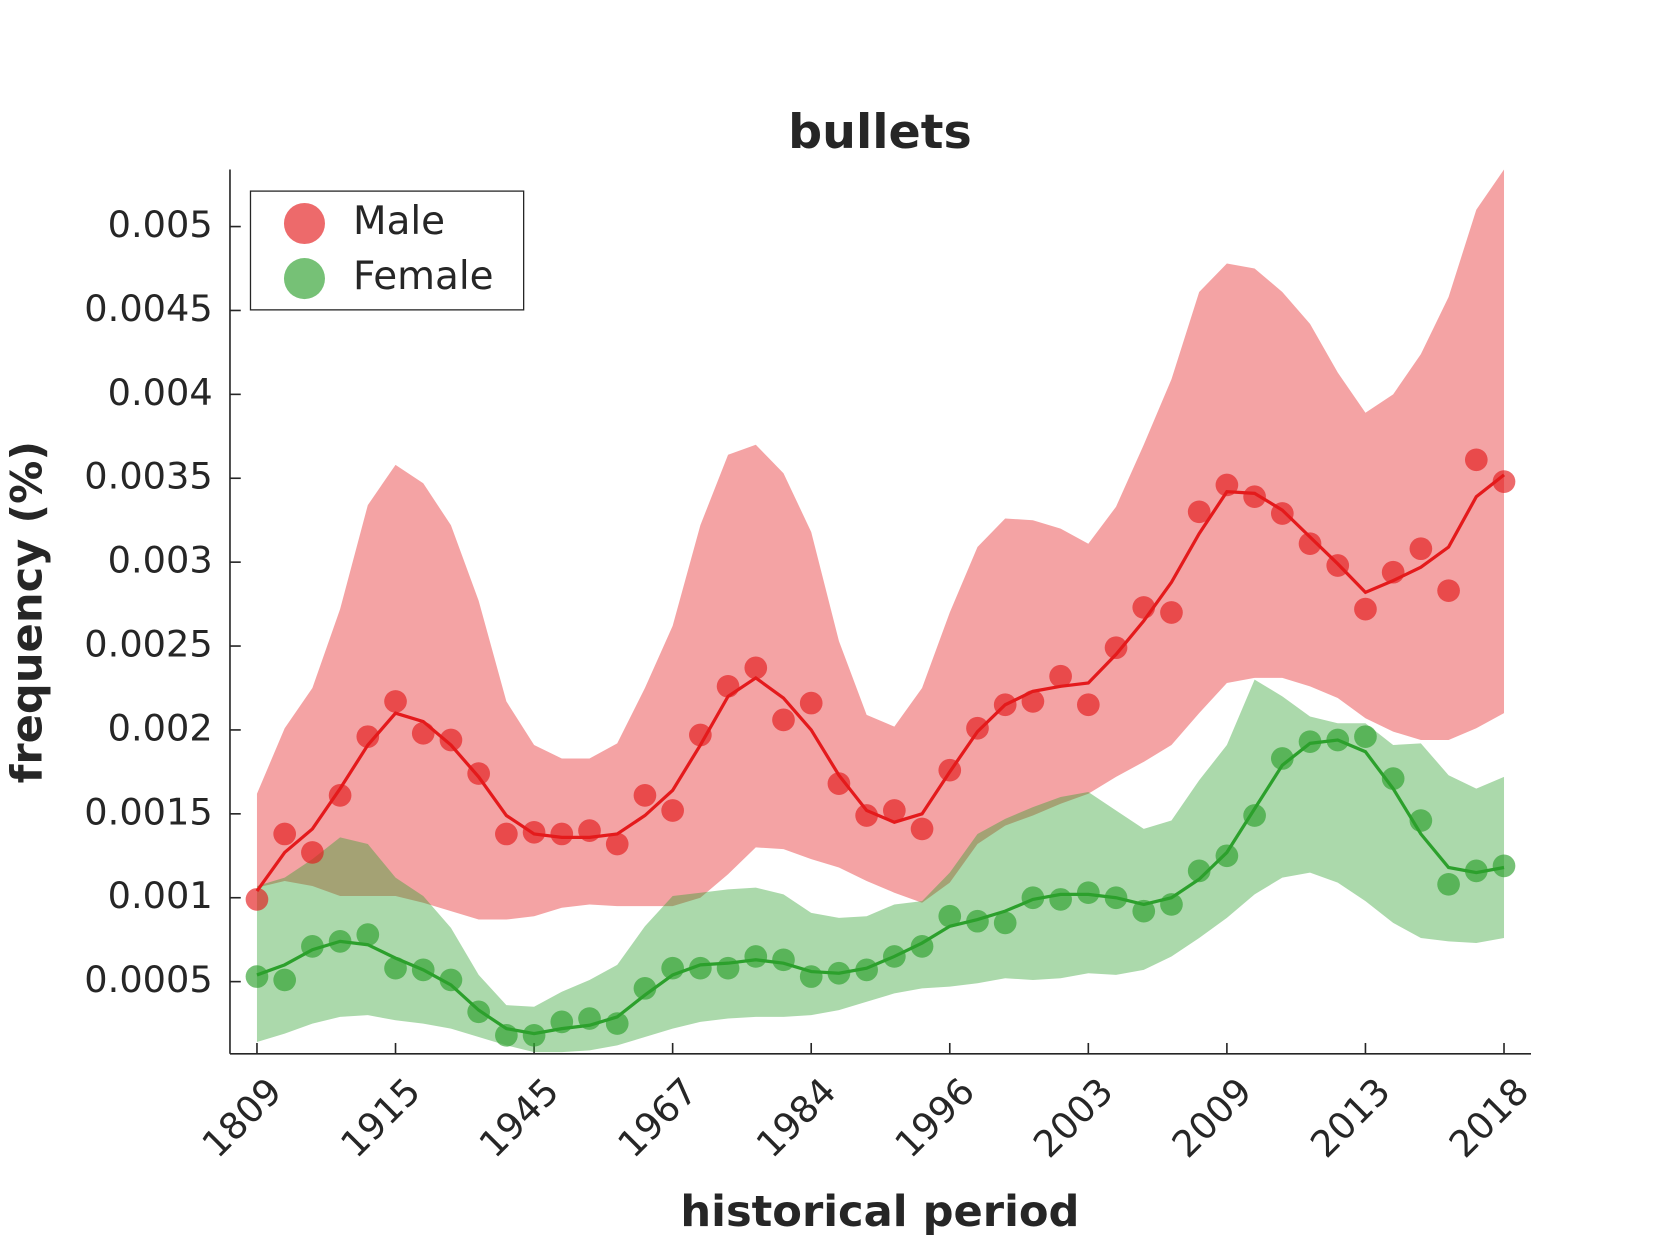 The width and height of the screenshot is (1680, 1260). Describe the element at coordinates (160, 224) in the screenshot. I see `y-tick-label: 0.005` at that location.